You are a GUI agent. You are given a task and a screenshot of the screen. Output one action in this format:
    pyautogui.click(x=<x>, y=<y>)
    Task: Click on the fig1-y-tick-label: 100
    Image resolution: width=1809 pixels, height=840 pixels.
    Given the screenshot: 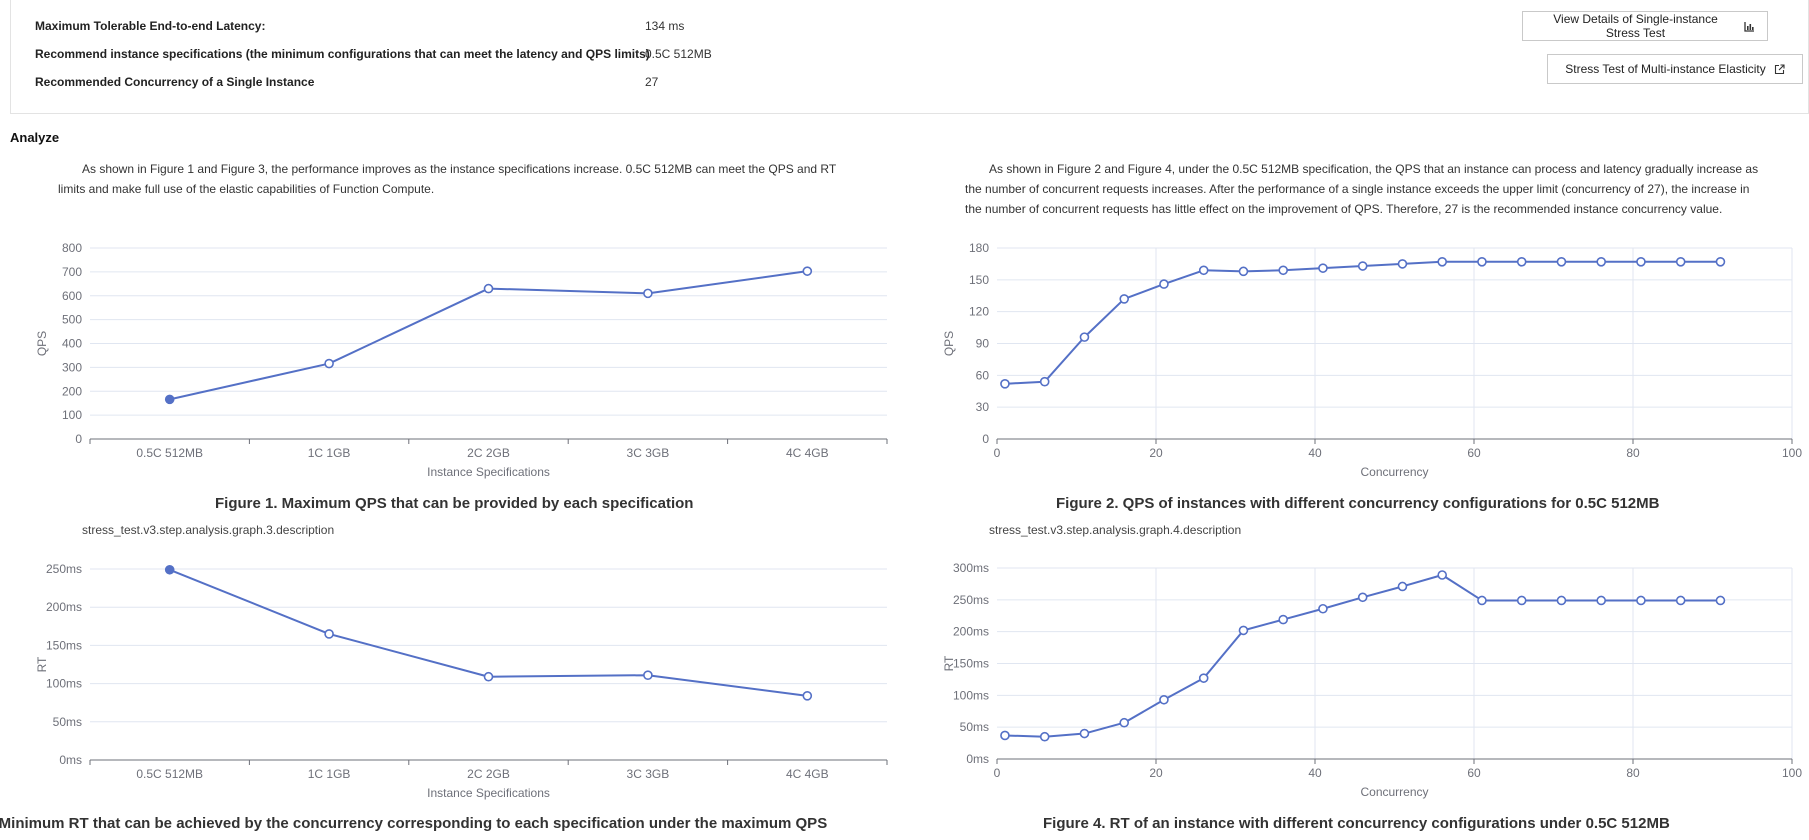 What is the action you would take?
    pyautogui.click(x=72, y=415)
    